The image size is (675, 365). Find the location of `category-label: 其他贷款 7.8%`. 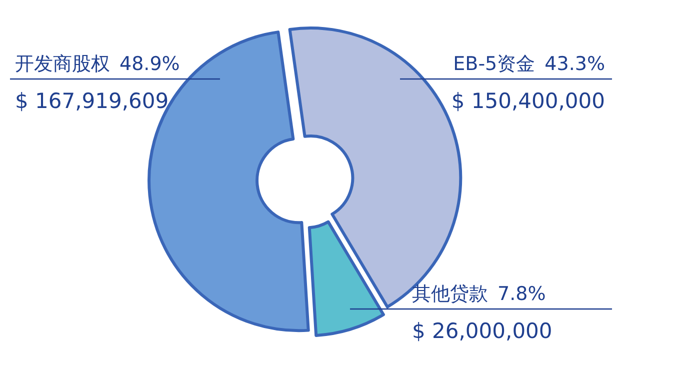

category-label: 其他贷款 7.8% is located at coordinates (479, 294).